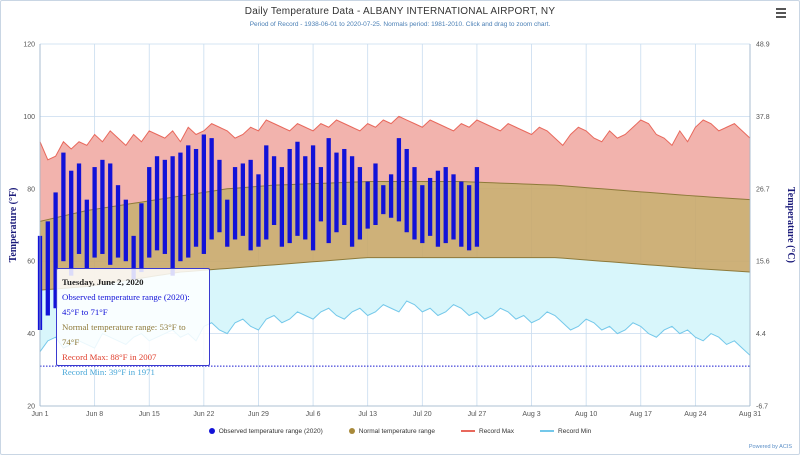 The image size is (800, 455). Describe the element at coordinates (497, 431) in the screenshot. I see `legend-record-max-label: Record Max` at that location.